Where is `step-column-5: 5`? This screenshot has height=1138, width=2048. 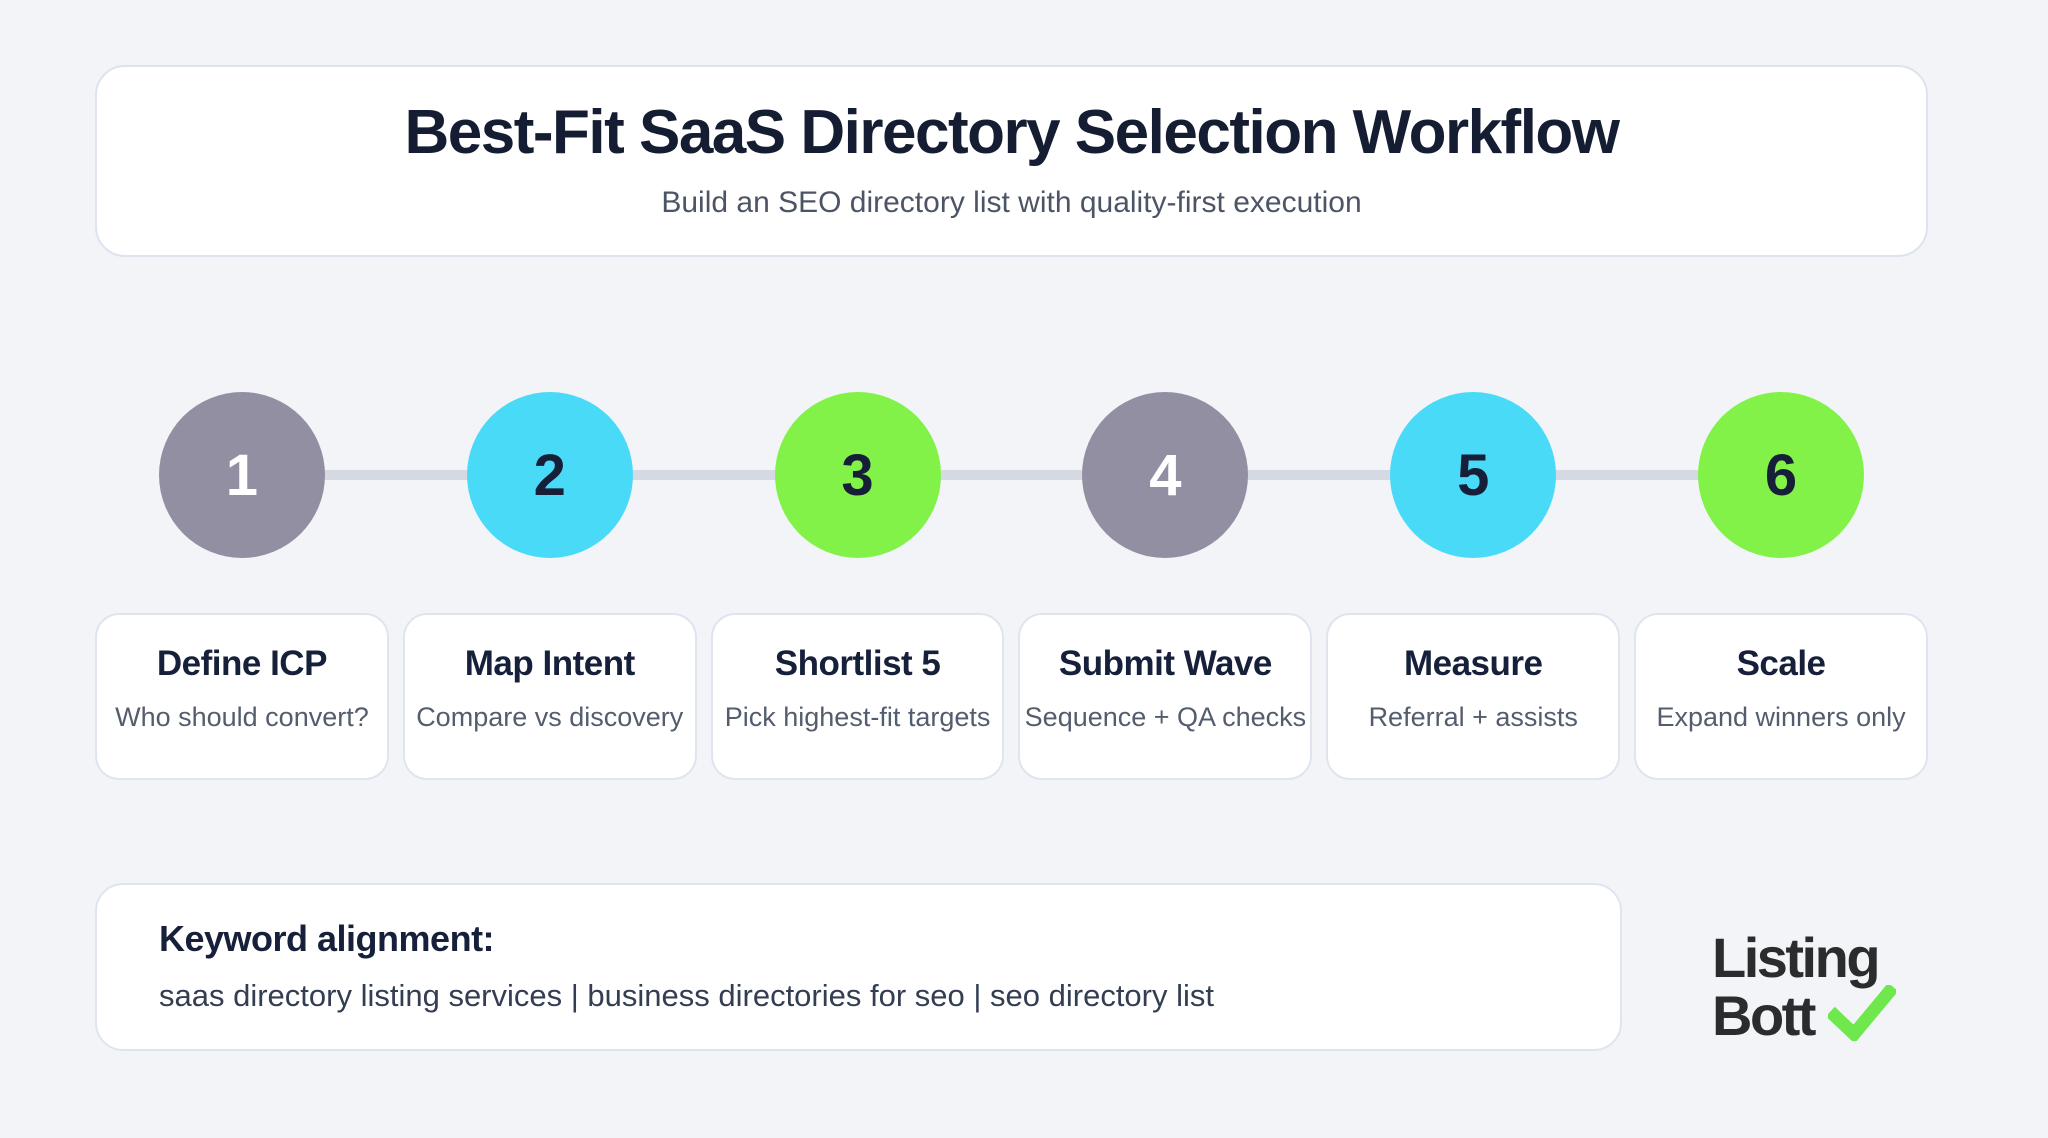
step-column-5: 5 is located at coordinates (1473, 475).